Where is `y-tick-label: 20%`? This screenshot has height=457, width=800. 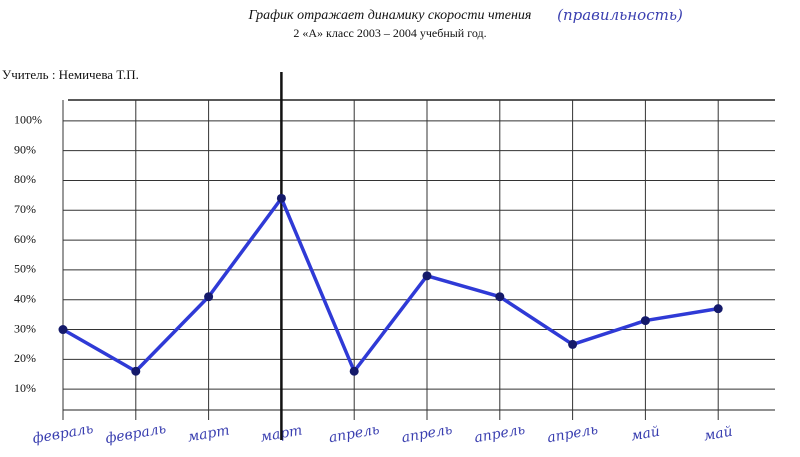
y-tick-label: 20% is located at coordinates (25, 358).